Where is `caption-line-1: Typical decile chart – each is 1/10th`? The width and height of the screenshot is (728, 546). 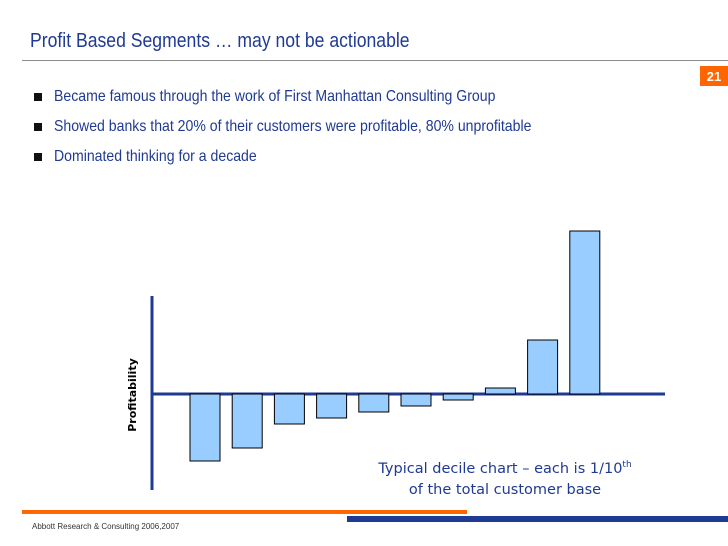 caption-line-1: Typical decile chart – each is 1/10th is located at coordinates (505, 467).